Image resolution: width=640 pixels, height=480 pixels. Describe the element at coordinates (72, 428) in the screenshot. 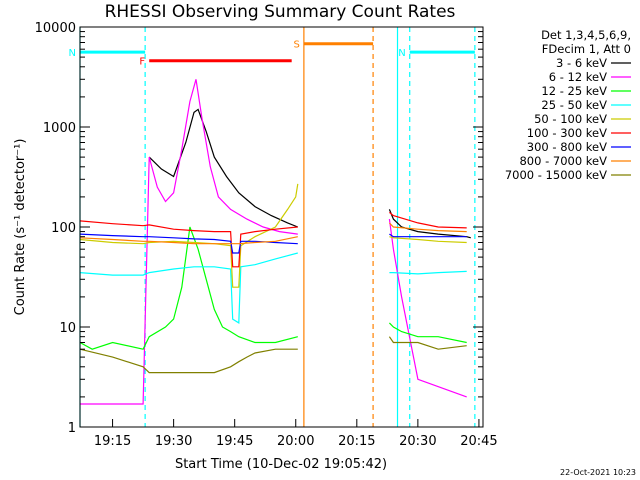

I see `y-tick-label-0: 1` at that location.